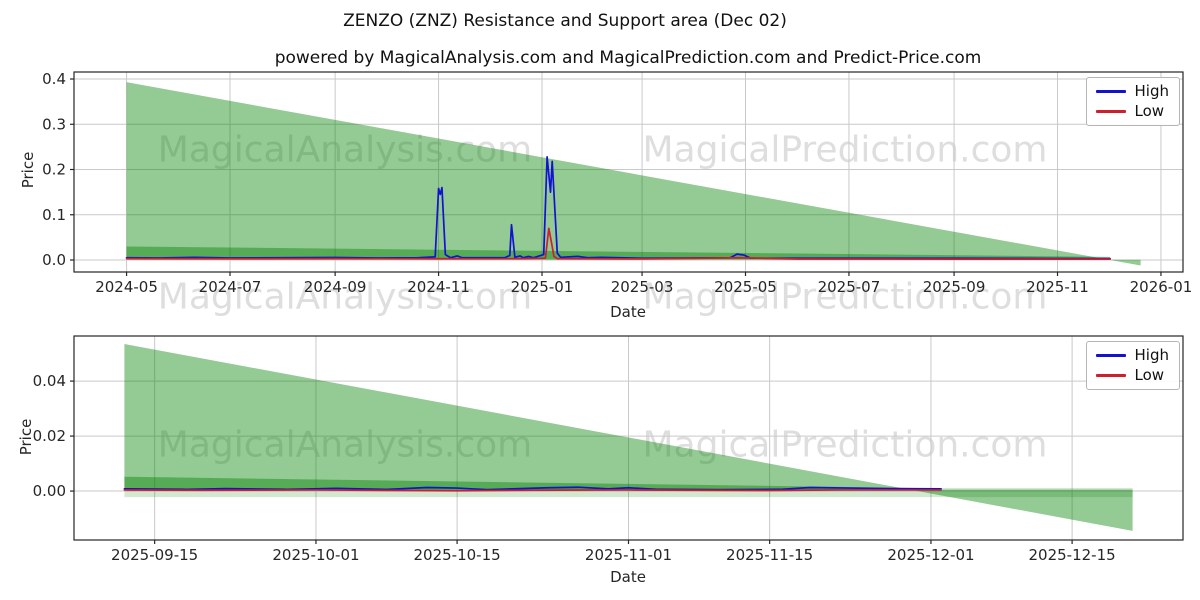  What do you see at coordinates (28, 170) in the screenshot?
I see `top-ylabel: Price` at bounding box center [28, 170].